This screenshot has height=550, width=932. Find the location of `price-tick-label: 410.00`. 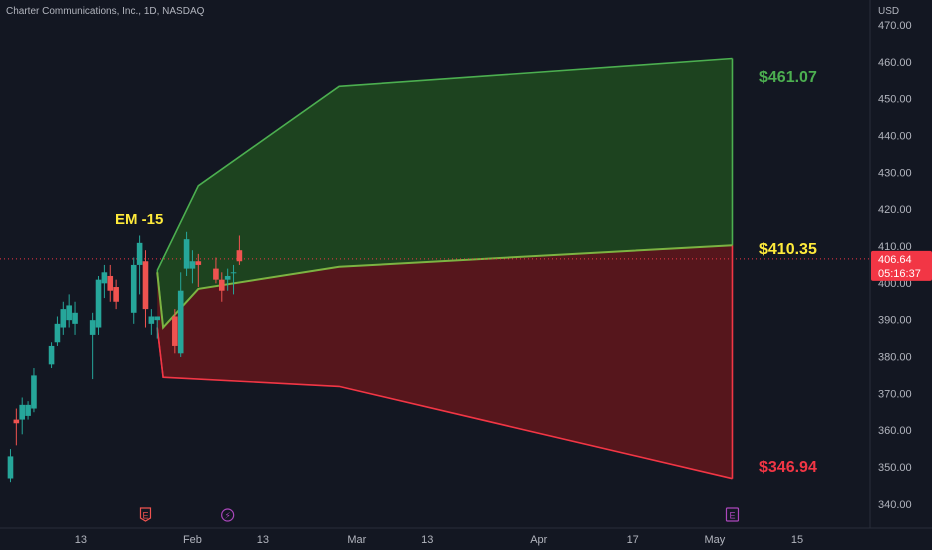

price-tick-label: 410.00 is located at coordinates (895, 247).